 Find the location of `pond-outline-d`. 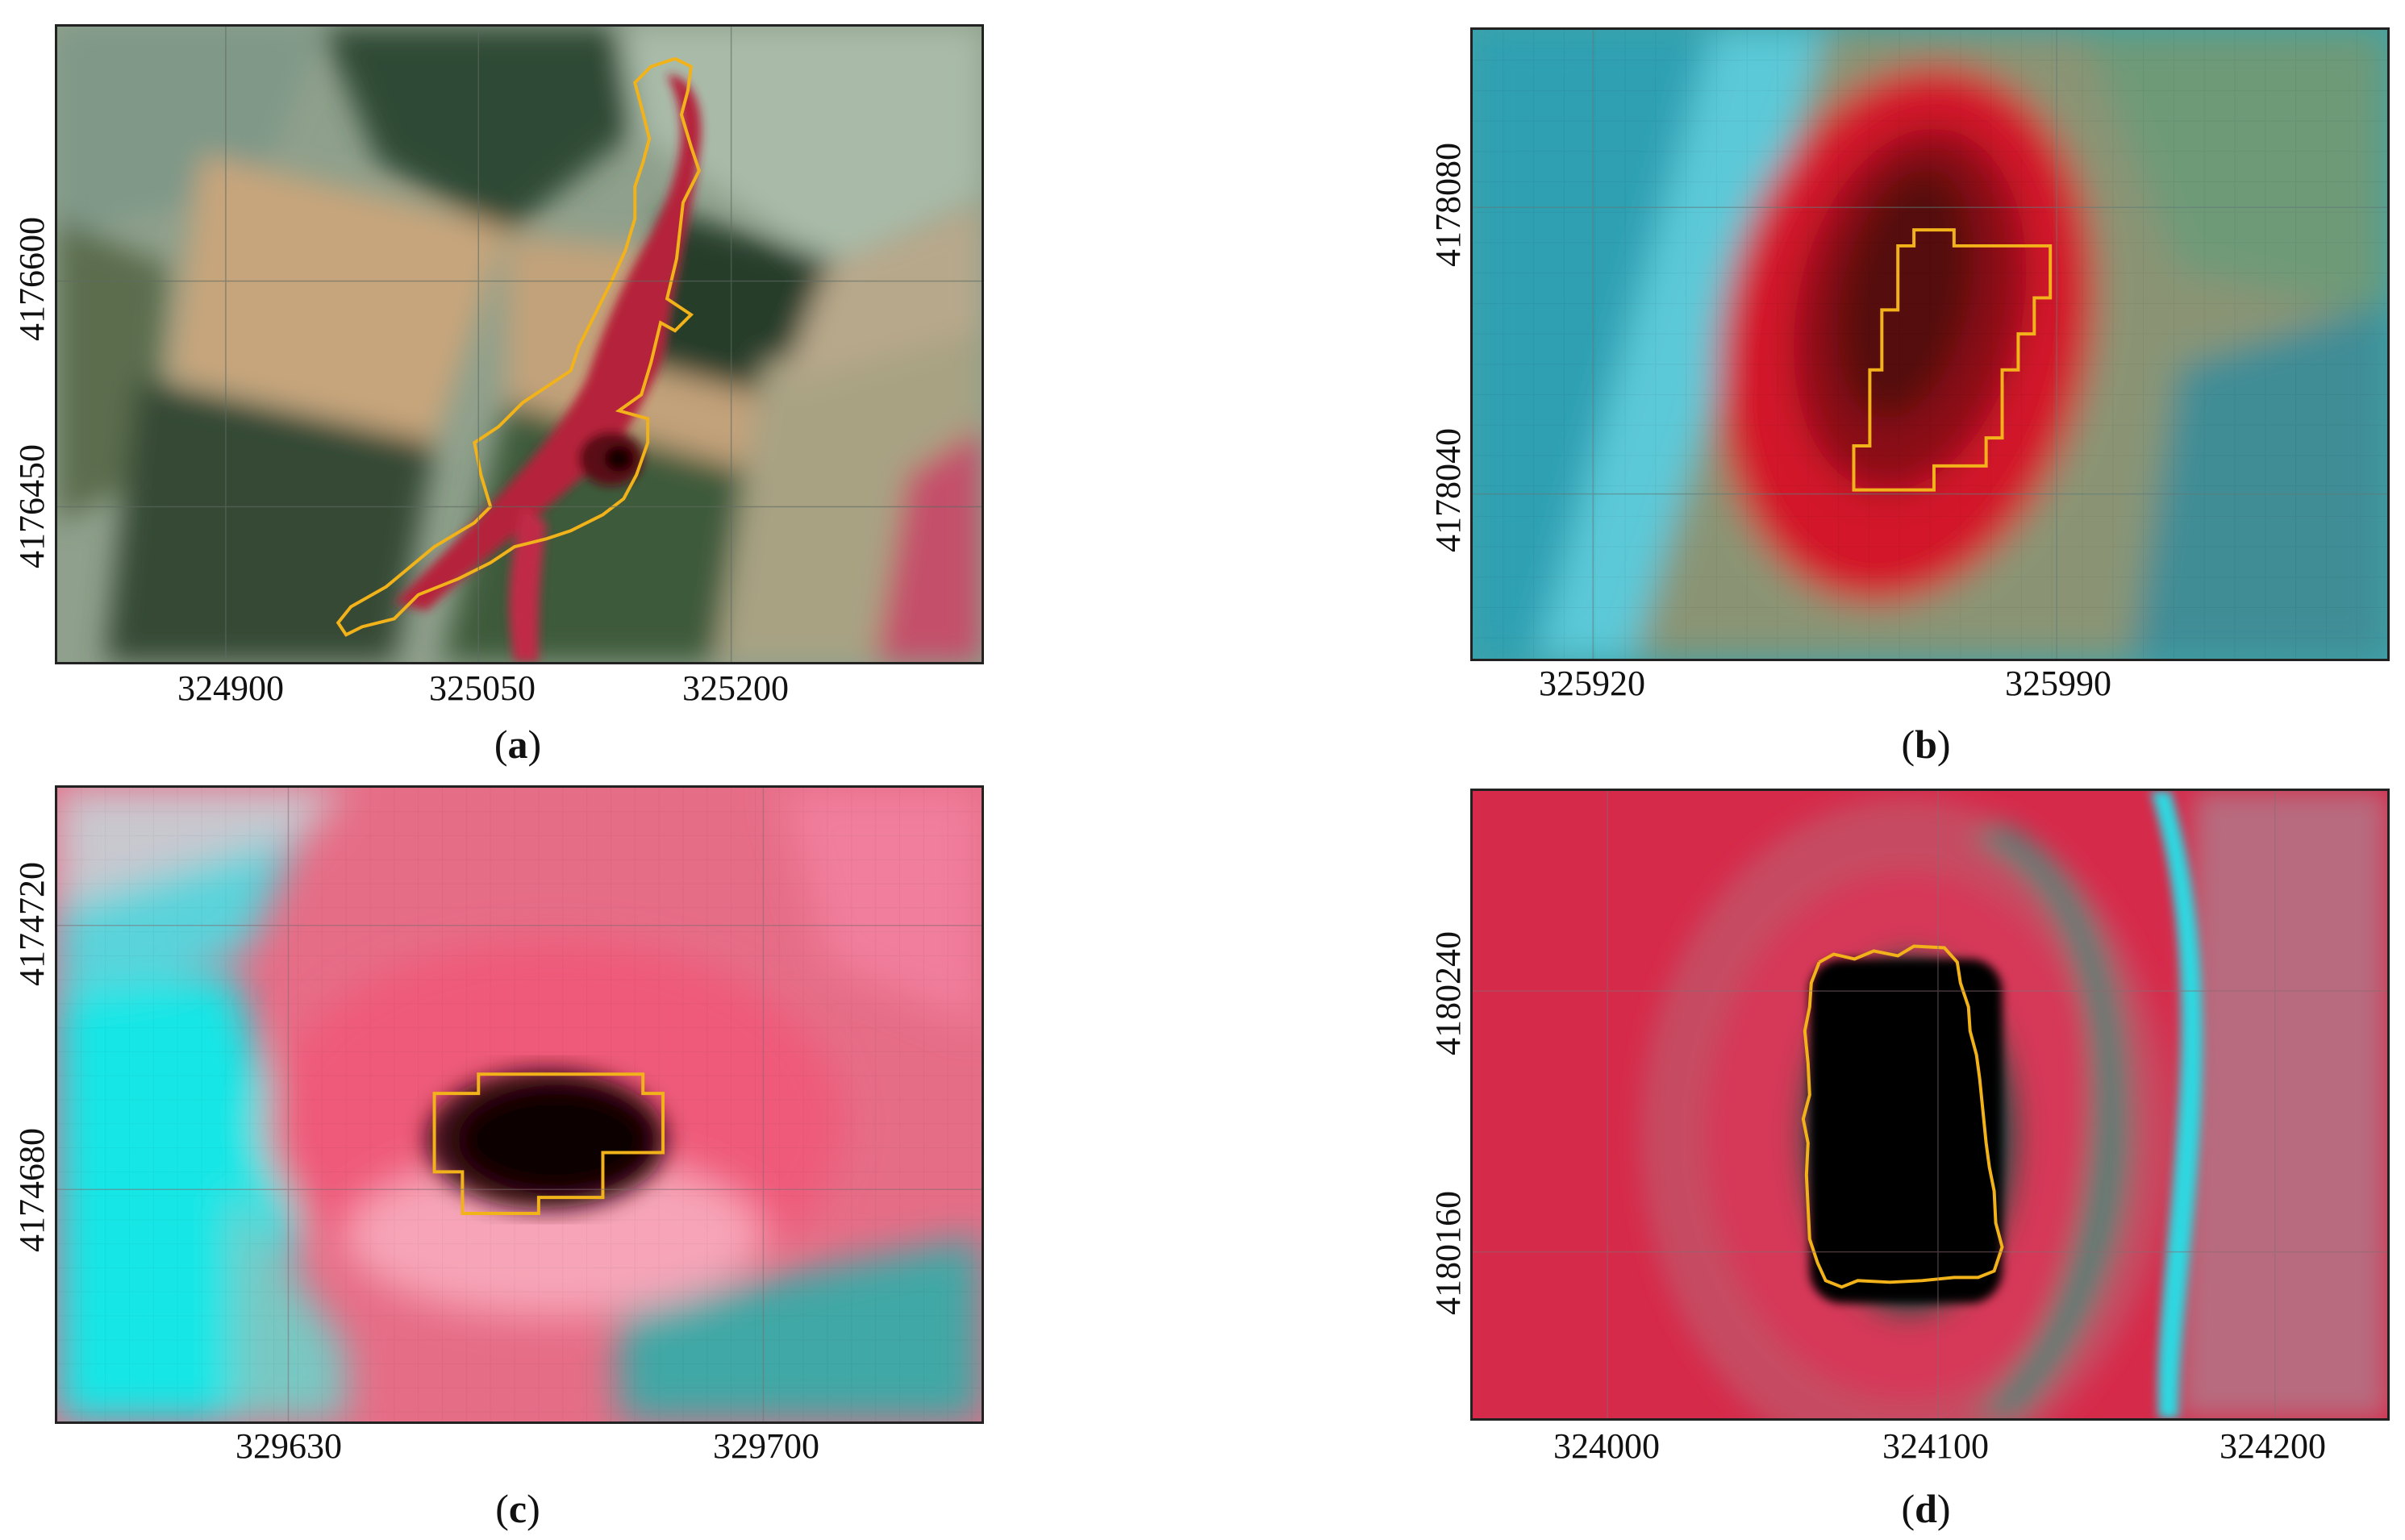

pond-outline-d is located at coordinates (1902, 1116).